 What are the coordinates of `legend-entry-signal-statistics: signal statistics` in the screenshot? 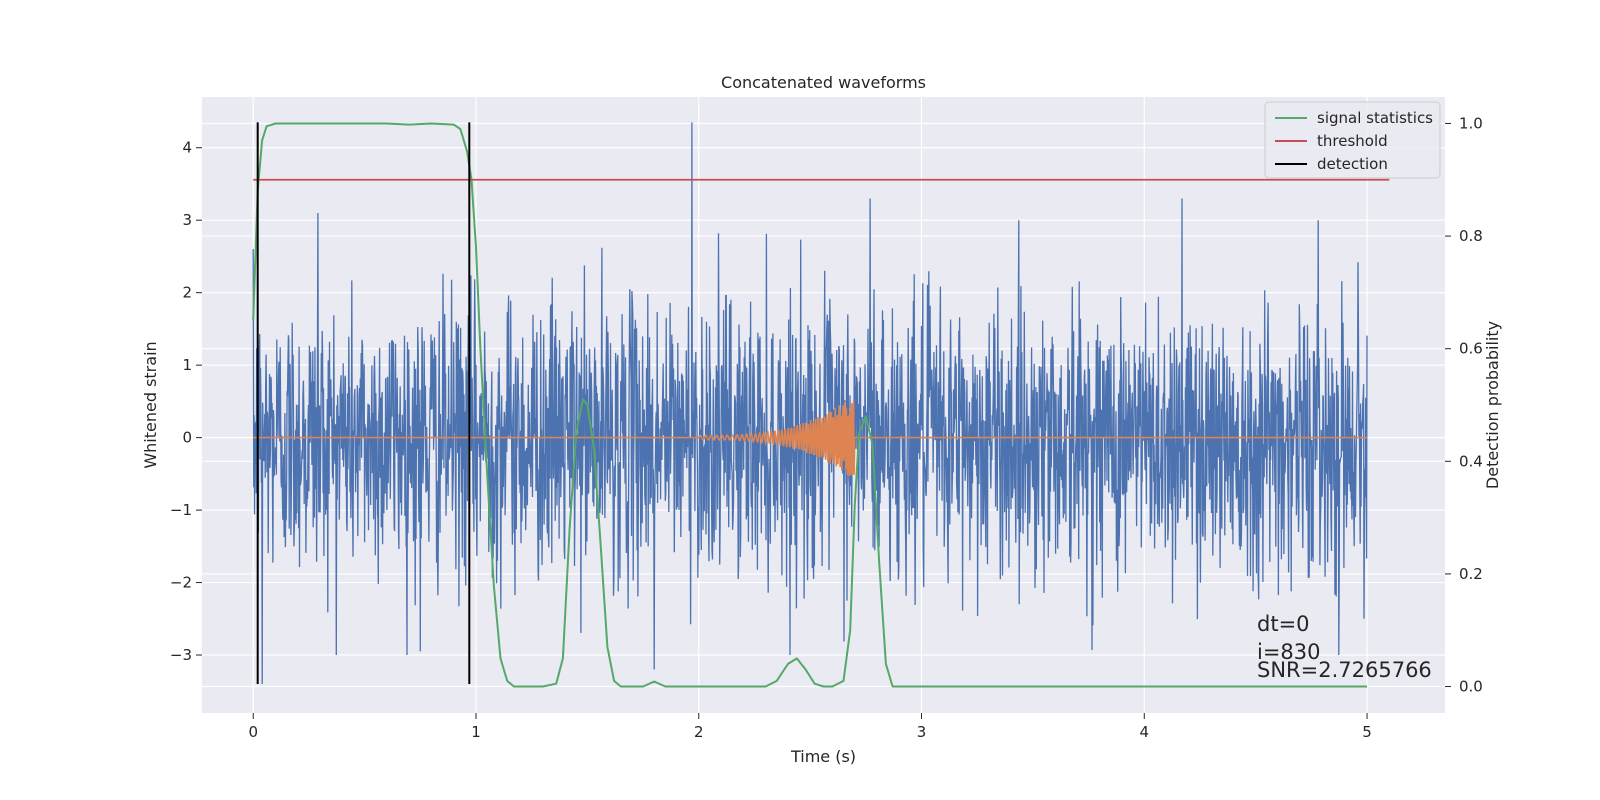 It's located at (1375, 118).